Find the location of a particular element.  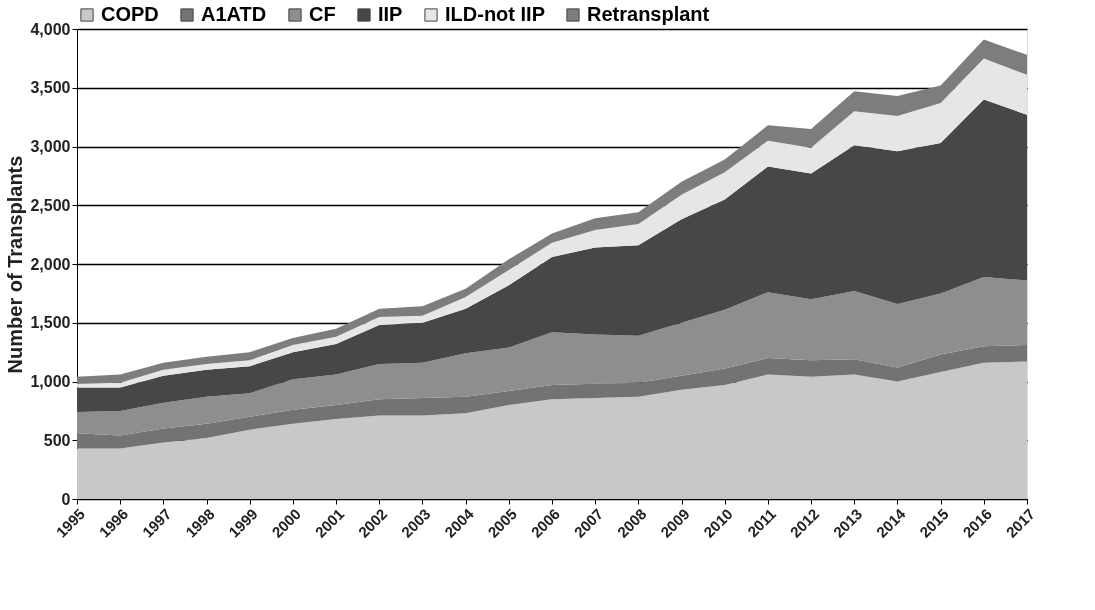

legend-label: ILD-not IIP is located at coordinates (495, 14).